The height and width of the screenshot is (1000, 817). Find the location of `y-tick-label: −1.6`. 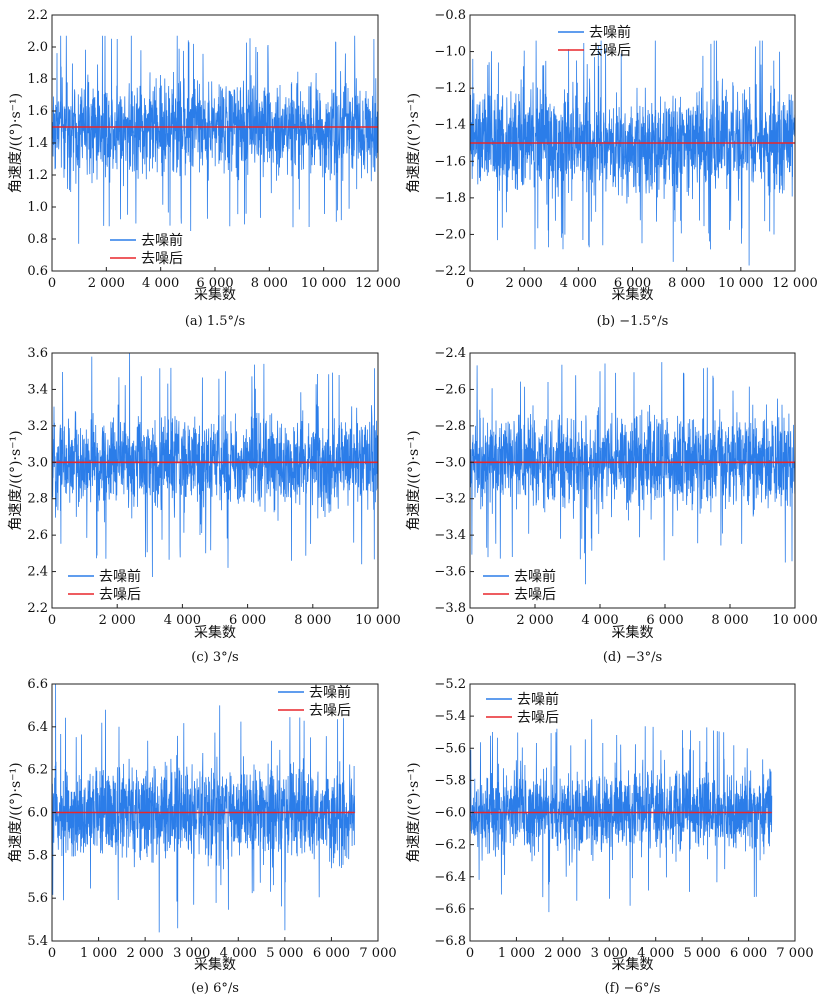

y-tick-label: −1.6 is located at coordinates (450, 161).